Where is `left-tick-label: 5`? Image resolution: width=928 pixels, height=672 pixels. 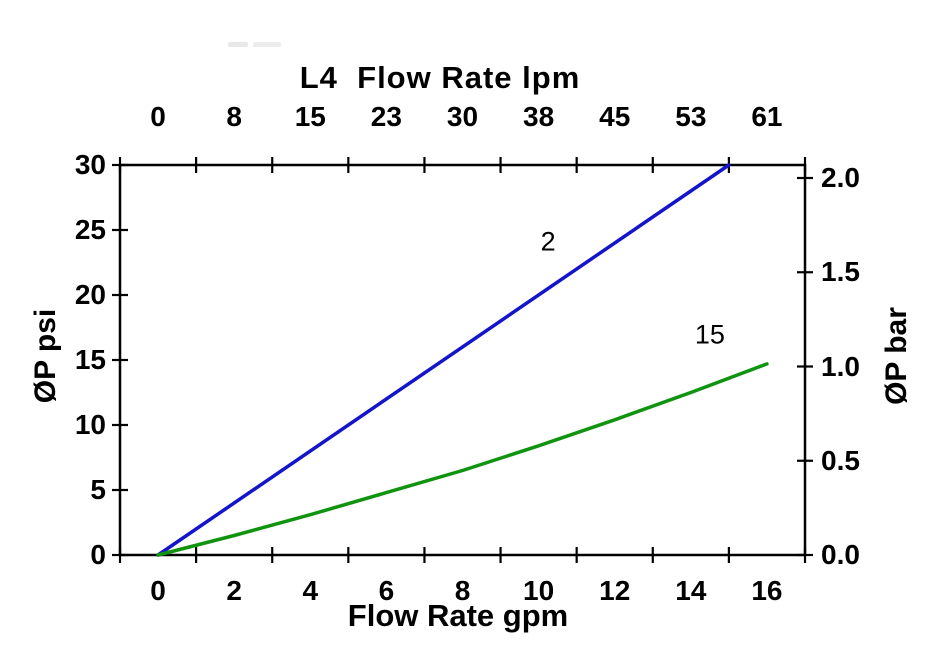 left-tick-label: 5 is located at coordinates (98, 489).